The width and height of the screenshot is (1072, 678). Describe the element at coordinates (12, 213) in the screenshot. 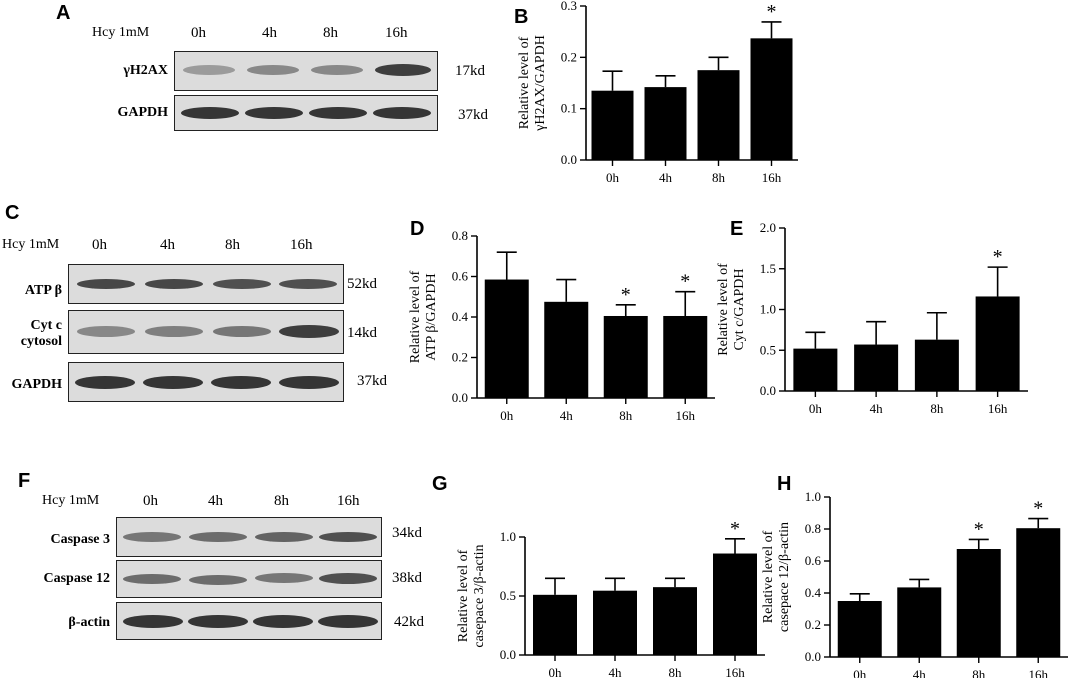

I see `panel-label-c: C` at that location.